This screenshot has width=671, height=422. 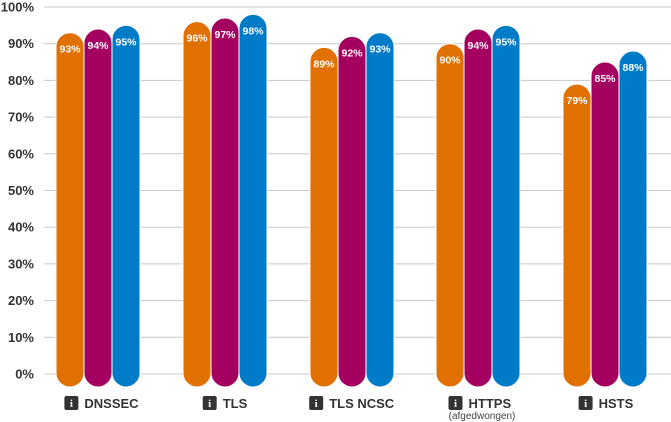 I want to click on x-category-https: i HTTPS(afgedwongen), so click(x=482, y=409).